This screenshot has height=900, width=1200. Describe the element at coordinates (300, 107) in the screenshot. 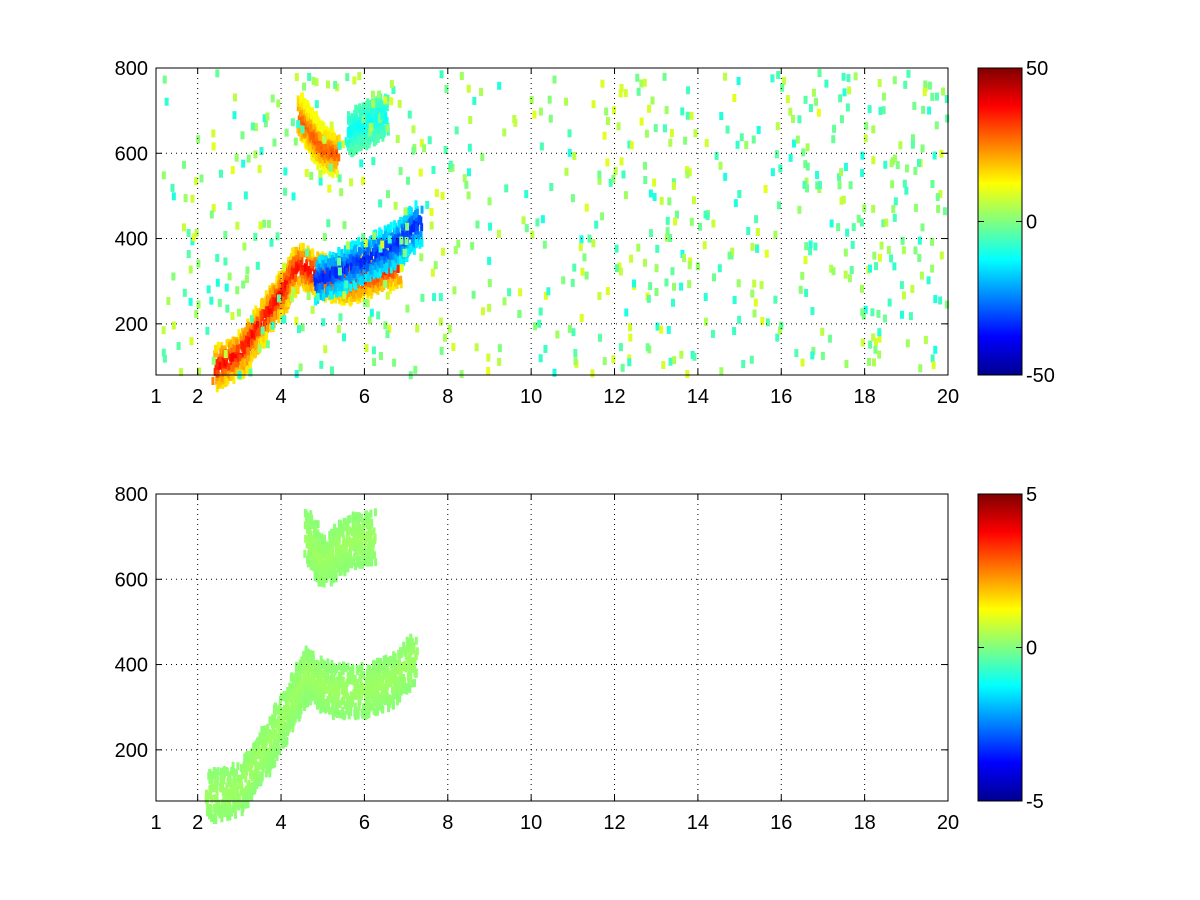

I see `heatmap-cell-1918` at that location.